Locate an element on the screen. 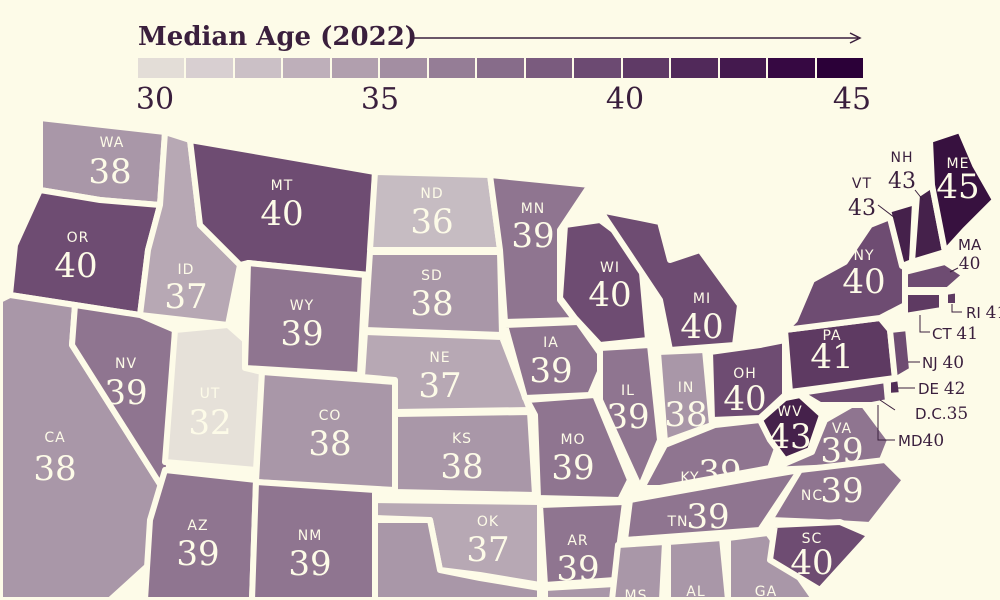 The width and height of the screenshot is (1000, 600). svg-text: OH is located at coordinates (745, 374).